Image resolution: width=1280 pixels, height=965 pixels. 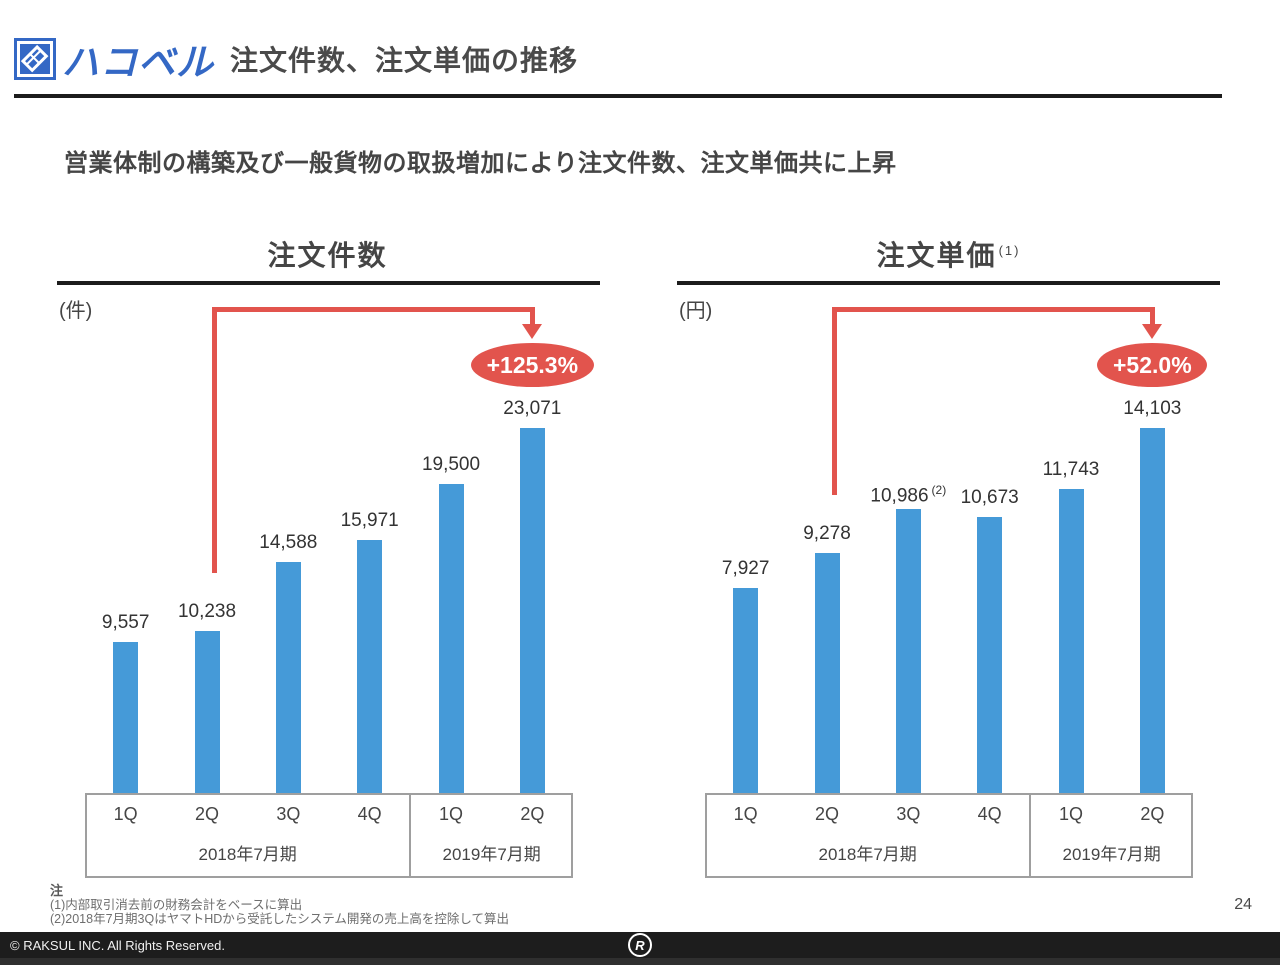 I want to click on value-footnote-ref: (2), so click(x=939, y=490).